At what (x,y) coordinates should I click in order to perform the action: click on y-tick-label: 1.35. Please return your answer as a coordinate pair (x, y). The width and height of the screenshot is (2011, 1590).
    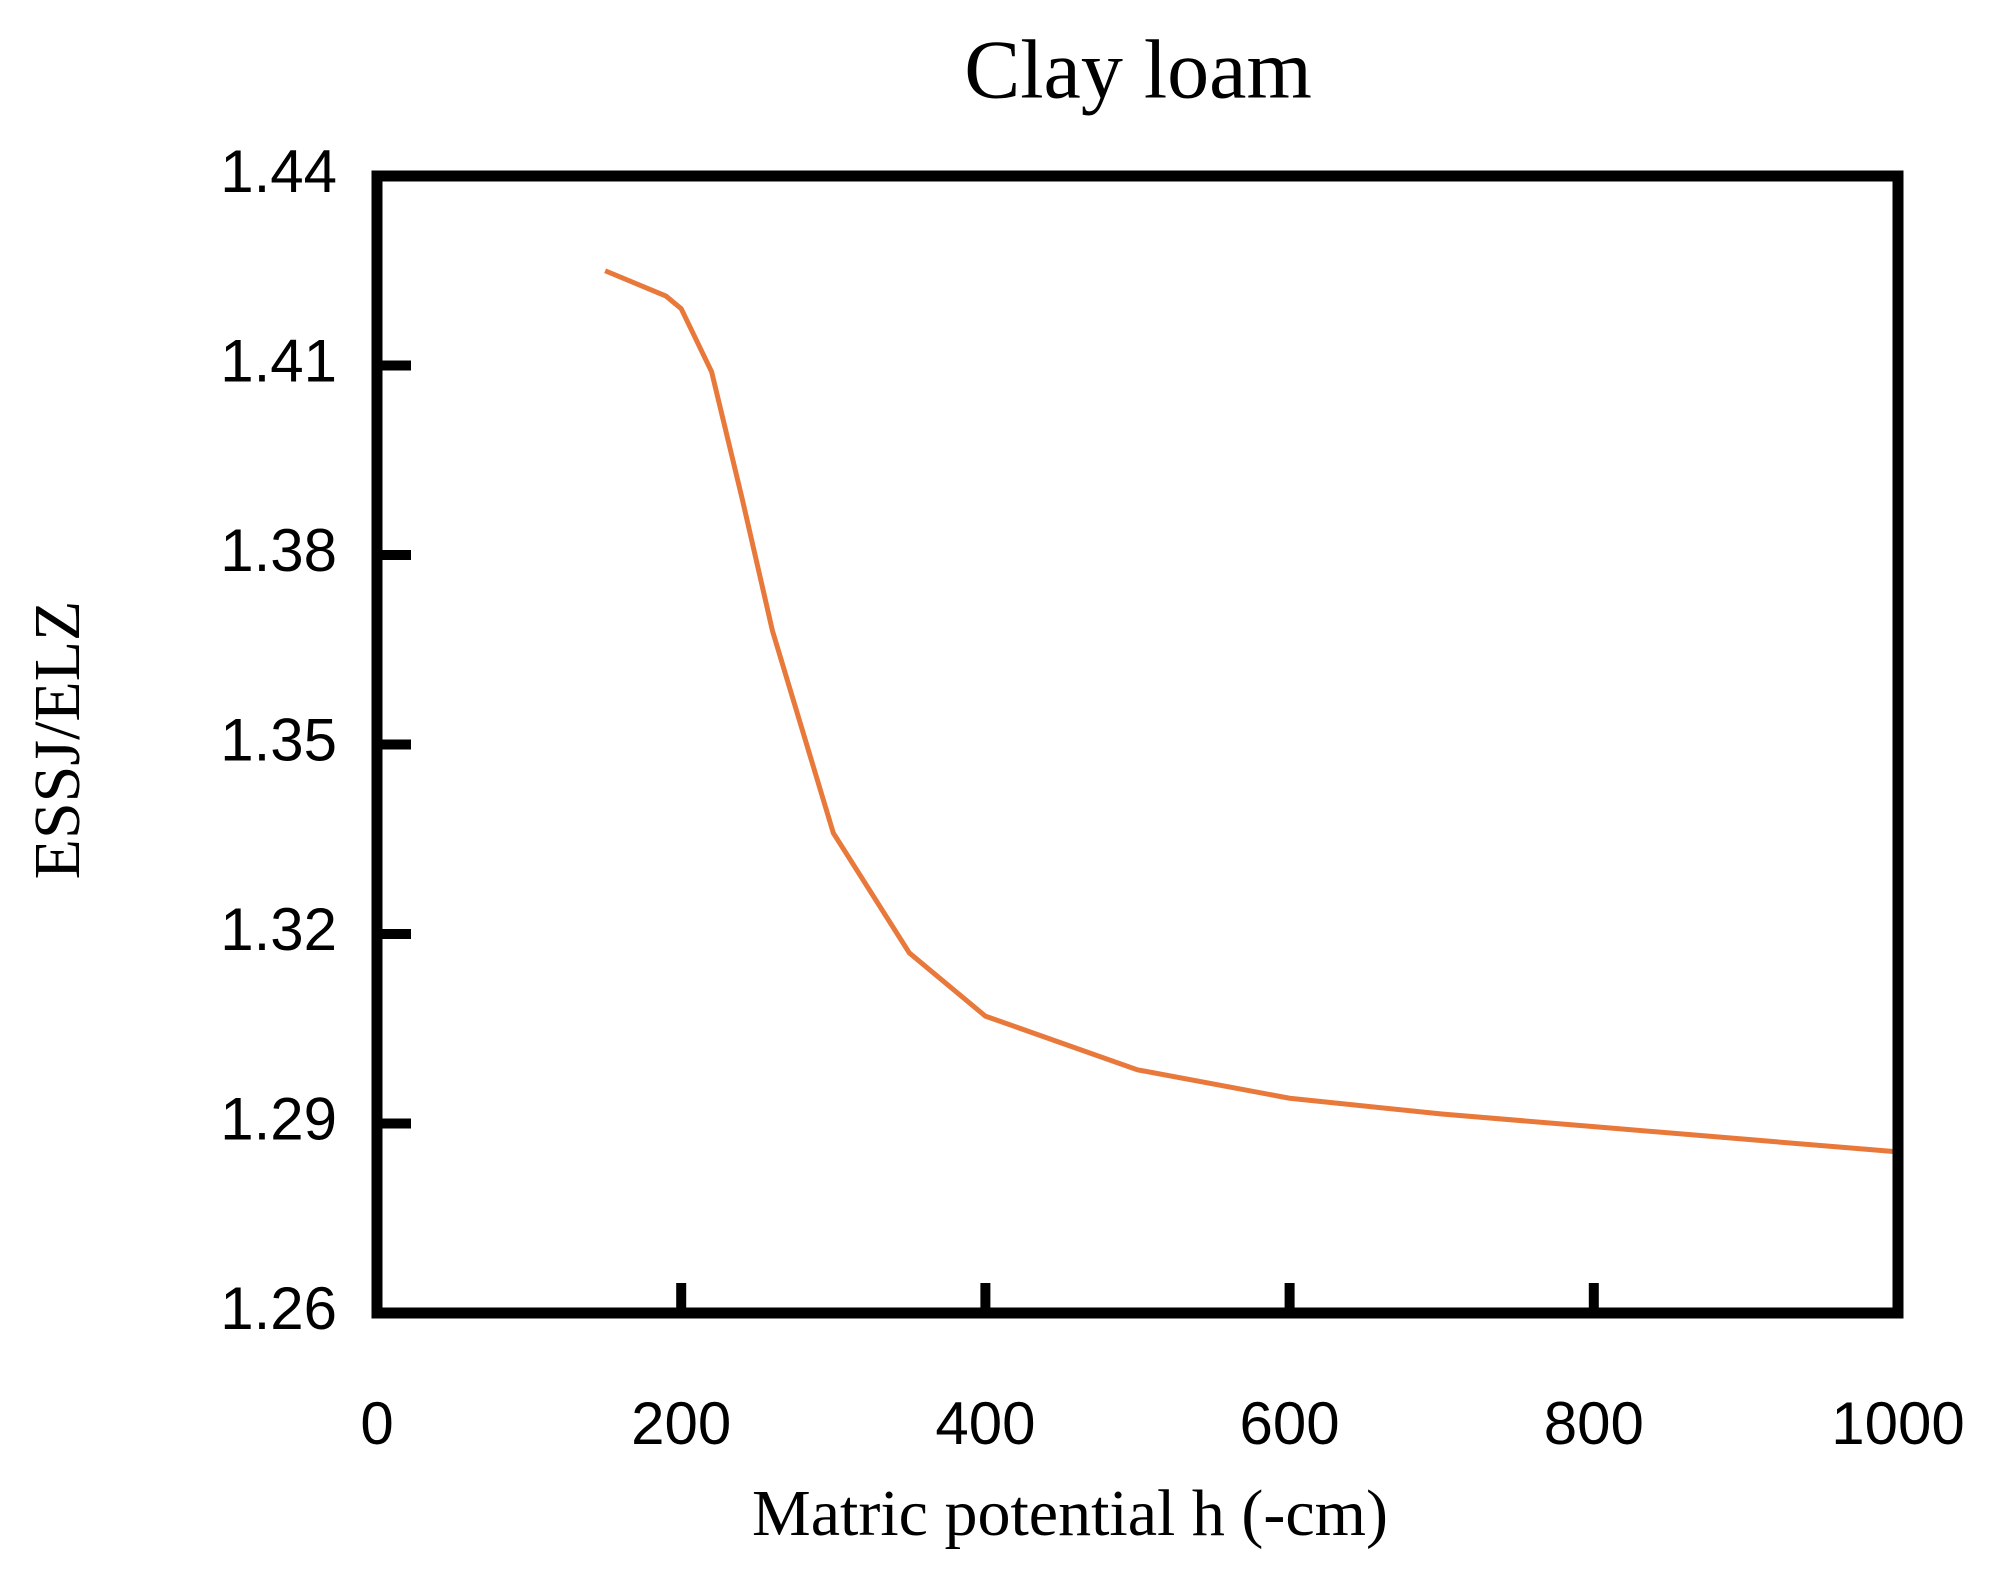
    Looking at the image, I should click on (278, 739).